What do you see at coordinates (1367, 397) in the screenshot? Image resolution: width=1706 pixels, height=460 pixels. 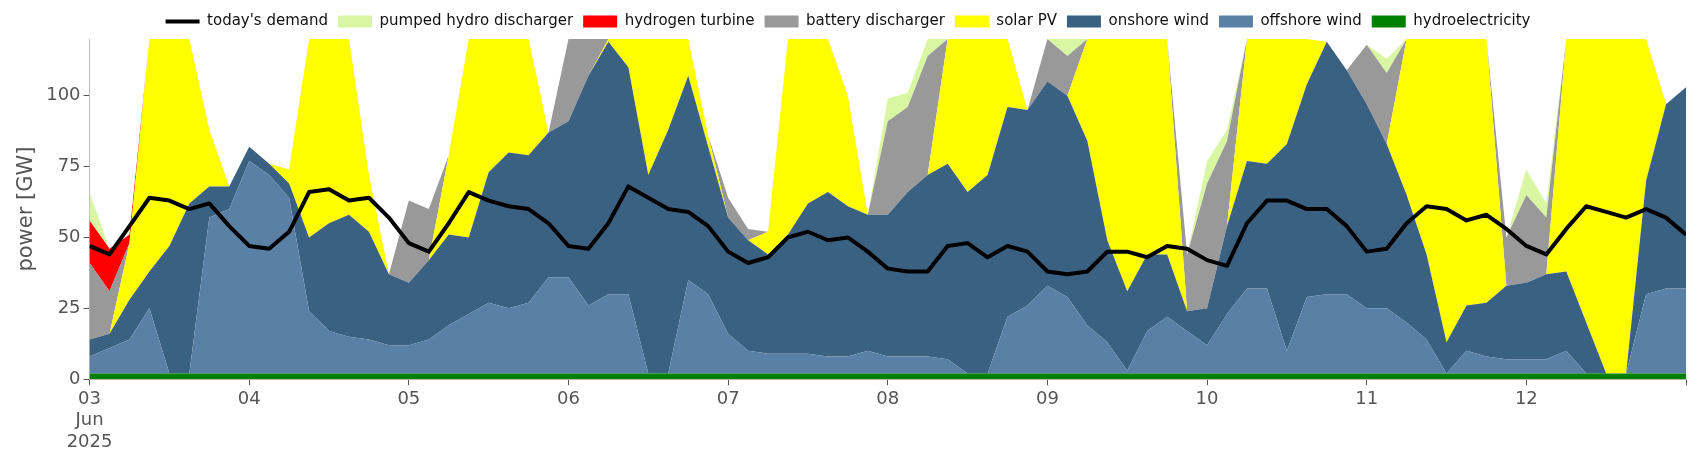 I see `x-tick-label: 11` at bounding box center [1367, 397].